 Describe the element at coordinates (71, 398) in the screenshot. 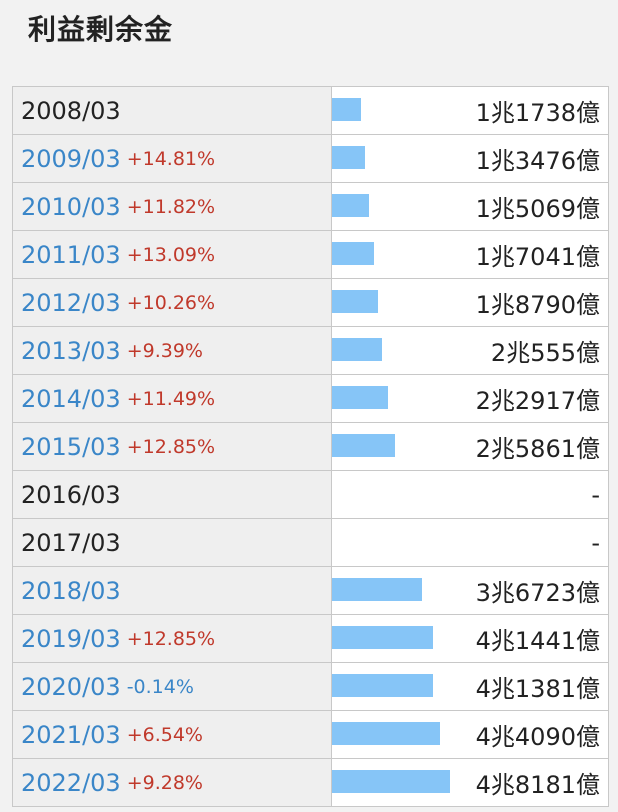

I see `period-link: 2014/03` at that location.